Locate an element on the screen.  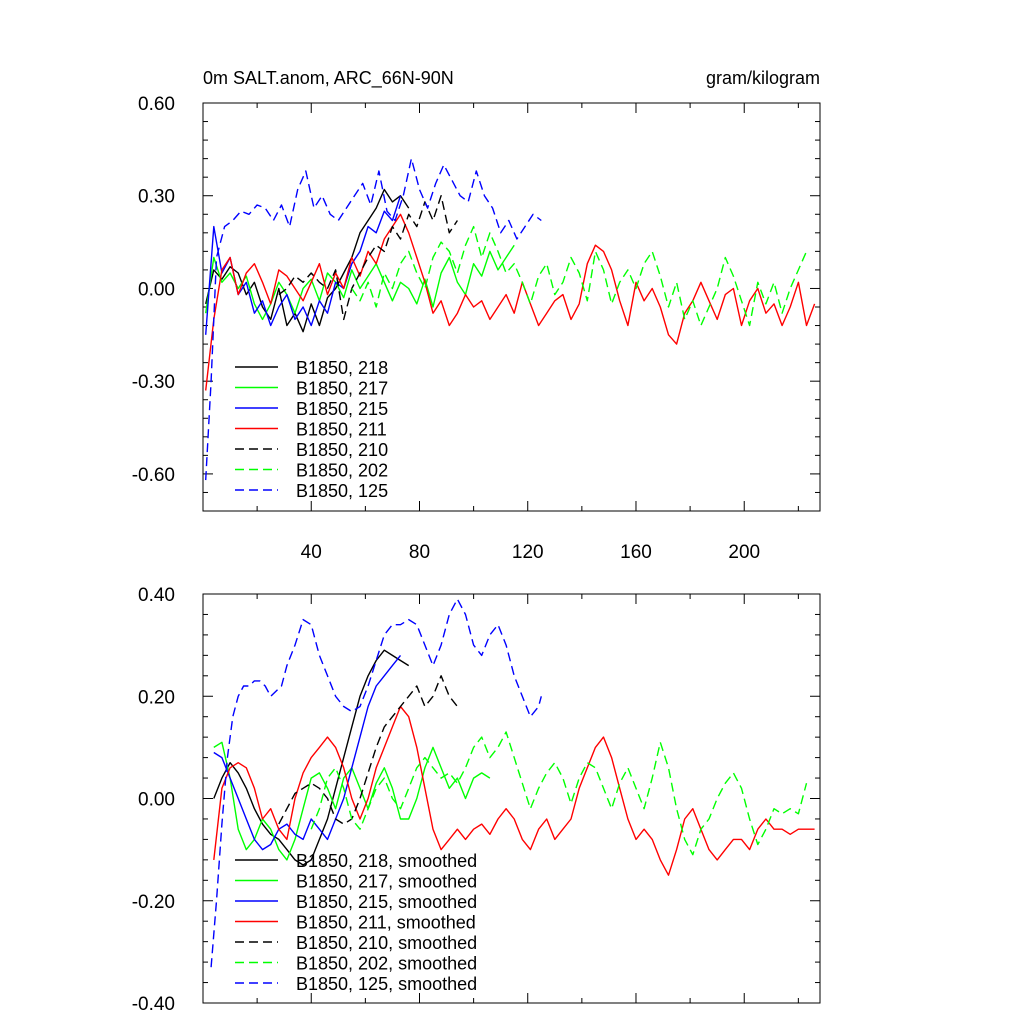
x-tick-label: 200 is located at coordinates (744, 552).